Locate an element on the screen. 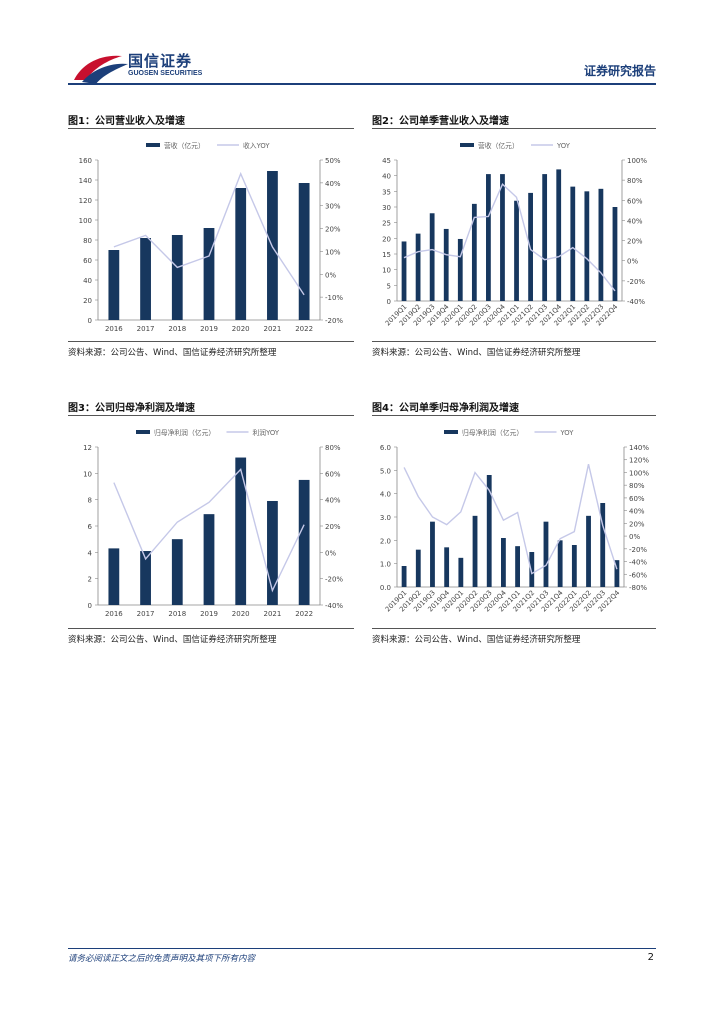 The height and width of the screenshot is (1024, 724). x-tick-label: 2017 is located at coordinates (146, 329).